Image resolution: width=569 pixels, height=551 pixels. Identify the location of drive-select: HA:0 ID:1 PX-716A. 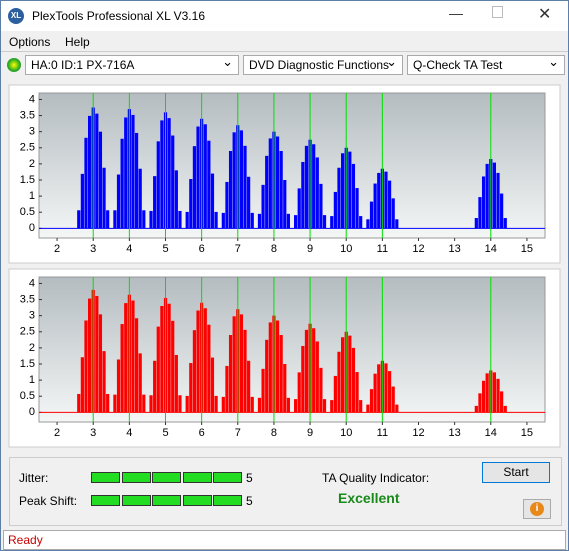
(132, 64).